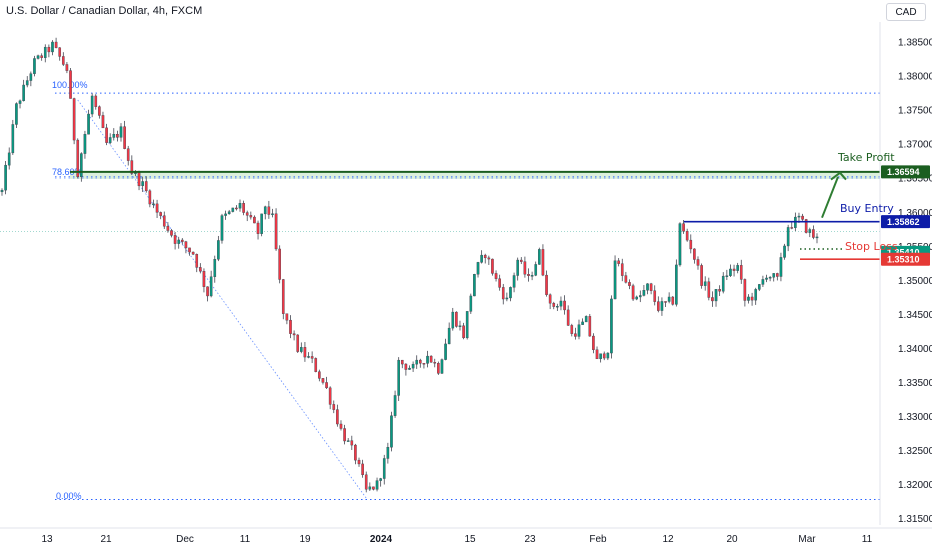  What do you see at coordinates (915, 451) in the screenshot?
I see `y-tick-label: 1.32500` at bounding box center [915, 451].